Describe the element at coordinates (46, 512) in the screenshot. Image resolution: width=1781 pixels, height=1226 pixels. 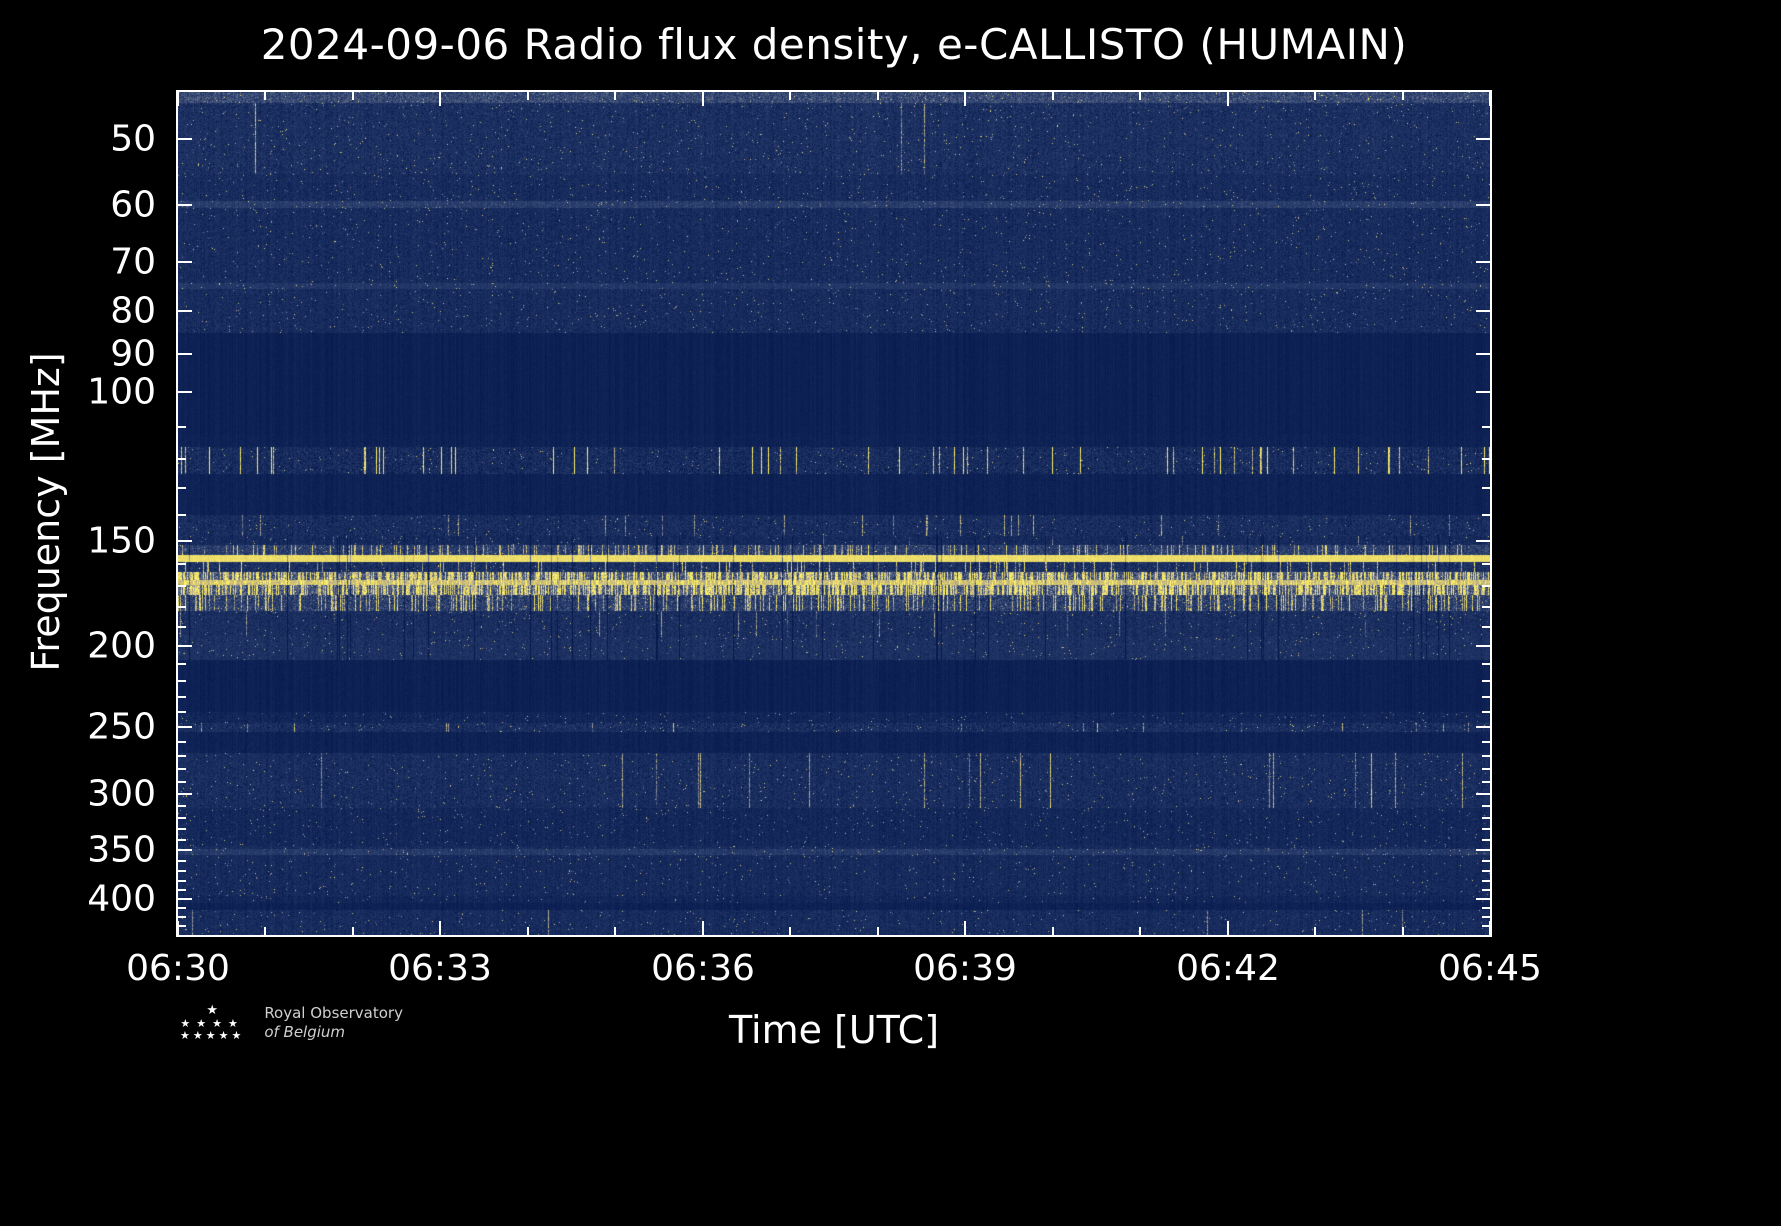
I see `y-axis-label: Frequency [MHz]` at that location.